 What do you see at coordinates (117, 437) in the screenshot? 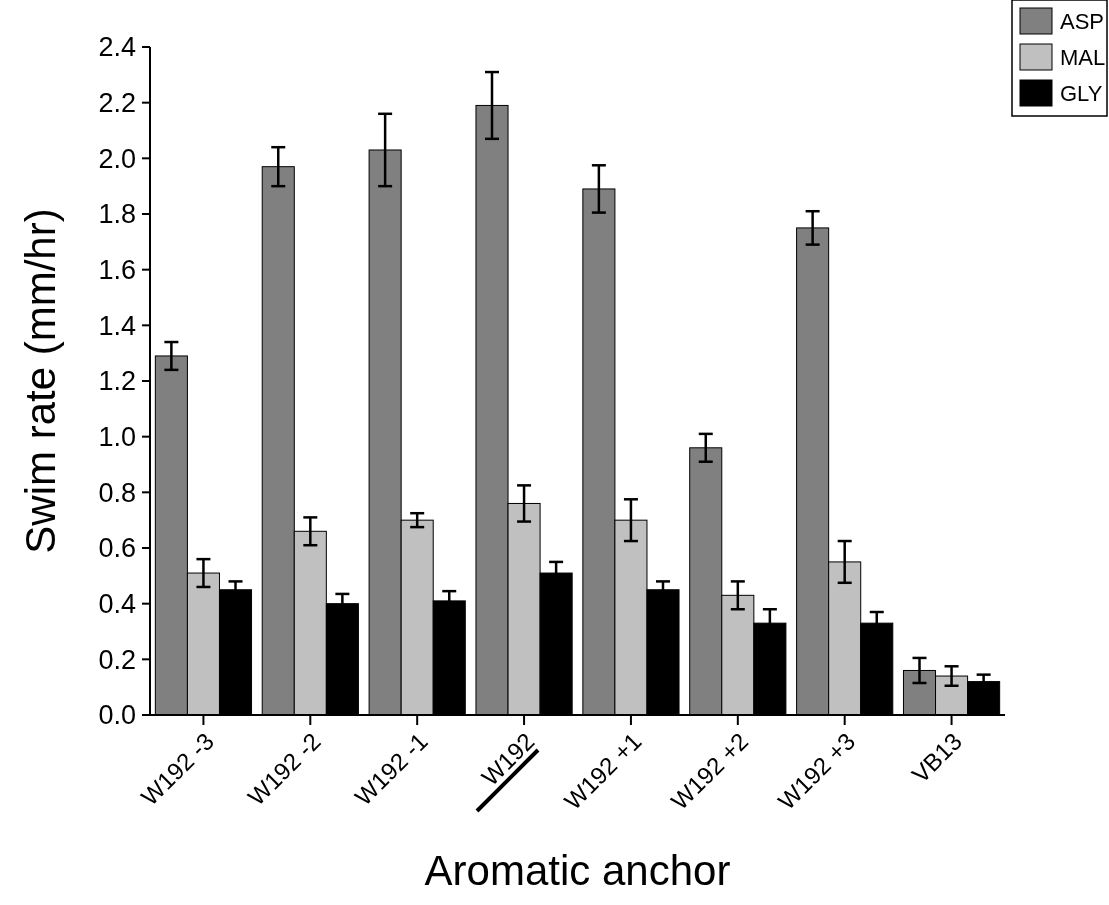
I see `y-tick-label: 1.0` at bounding box center [117, 437].